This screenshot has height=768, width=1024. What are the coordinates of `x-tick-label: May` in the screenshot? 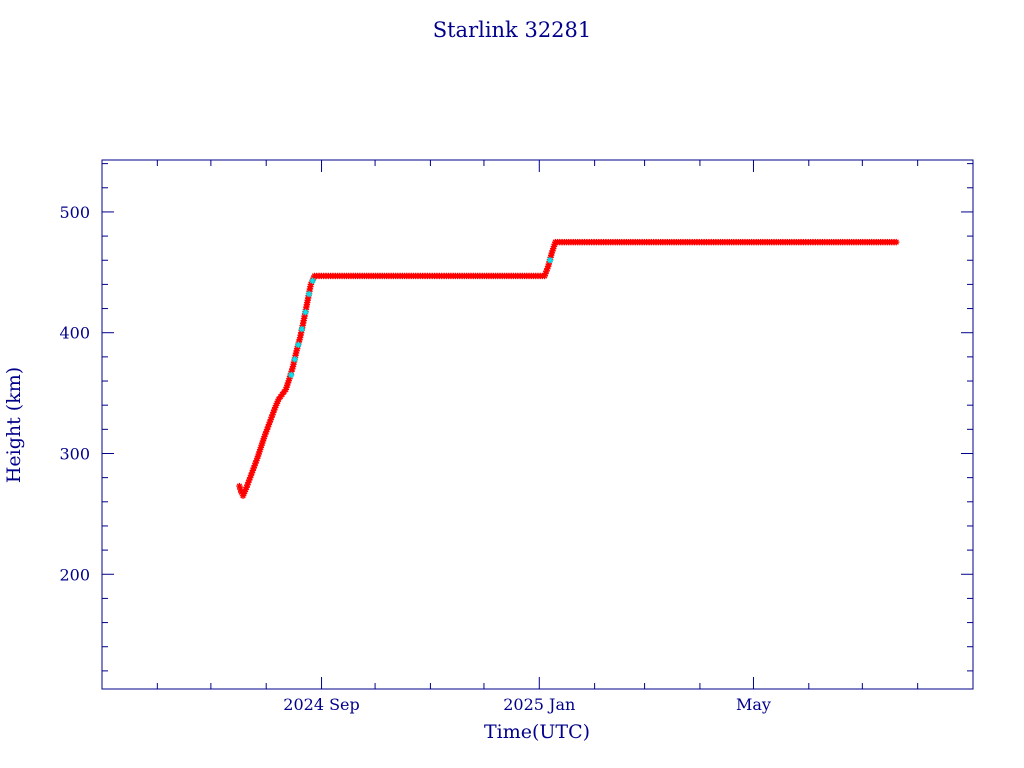 It's located at (753, 704).